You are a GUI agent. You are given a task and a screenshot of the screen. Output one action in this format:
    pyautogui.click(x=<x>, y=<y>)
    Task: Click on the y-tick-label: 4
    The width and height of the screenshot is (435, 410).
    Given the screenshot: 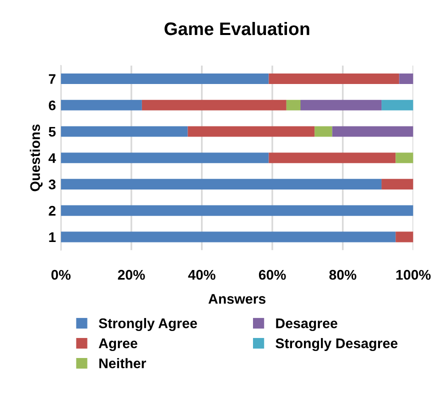 What is the action you would take?
    pyautogui.click(x=52, y=158)
    